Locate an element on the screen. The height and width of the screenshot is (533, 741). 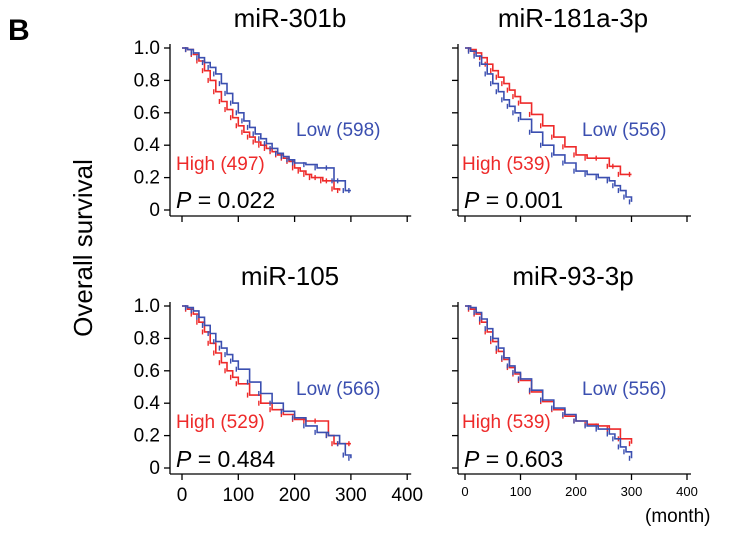
legend-label-low: Low (598) is located at coordinates (338, 130).